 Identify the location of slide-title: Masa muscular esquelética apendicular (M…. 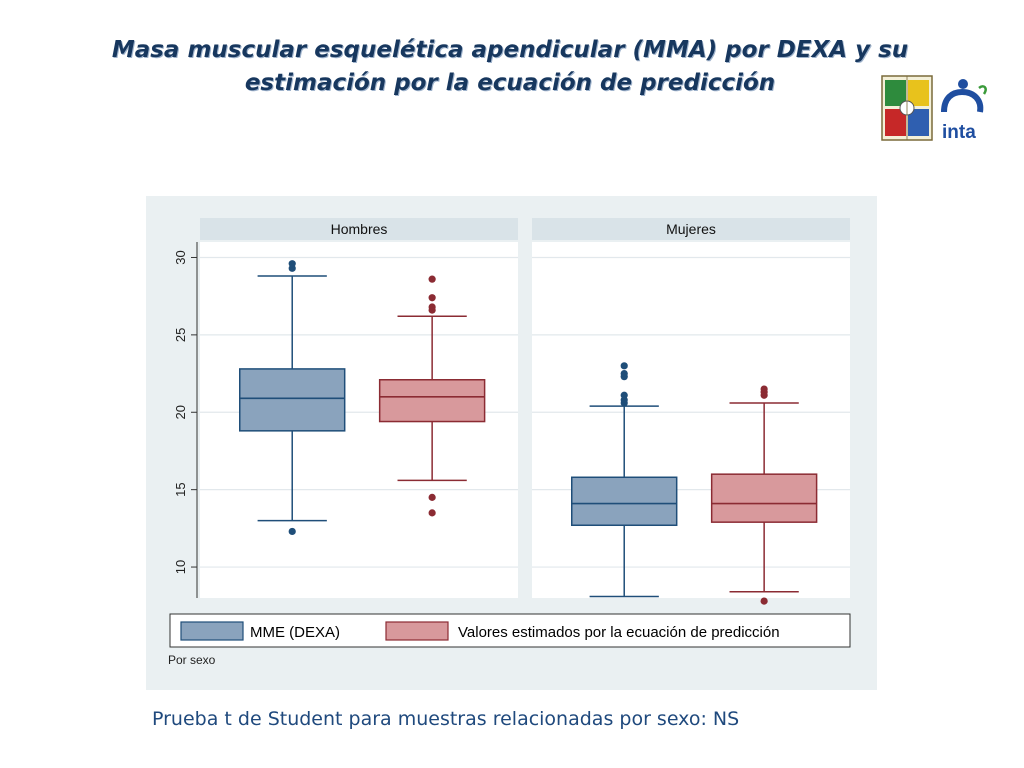
(510, 67).